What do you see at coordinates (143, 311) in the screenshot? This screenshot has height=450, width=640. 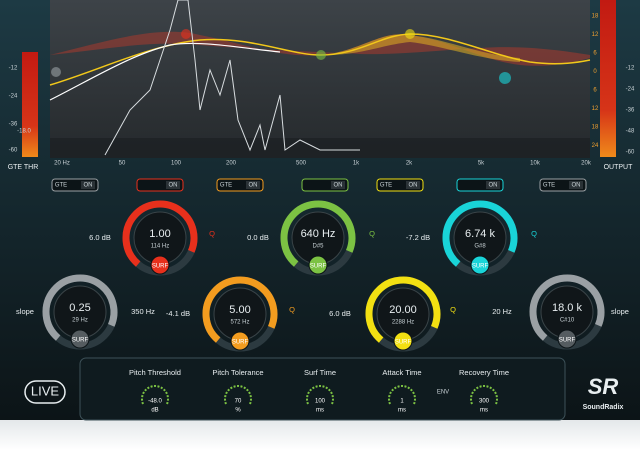 I see `corner-label: 350 Hz` at bounding box center [143, 311].